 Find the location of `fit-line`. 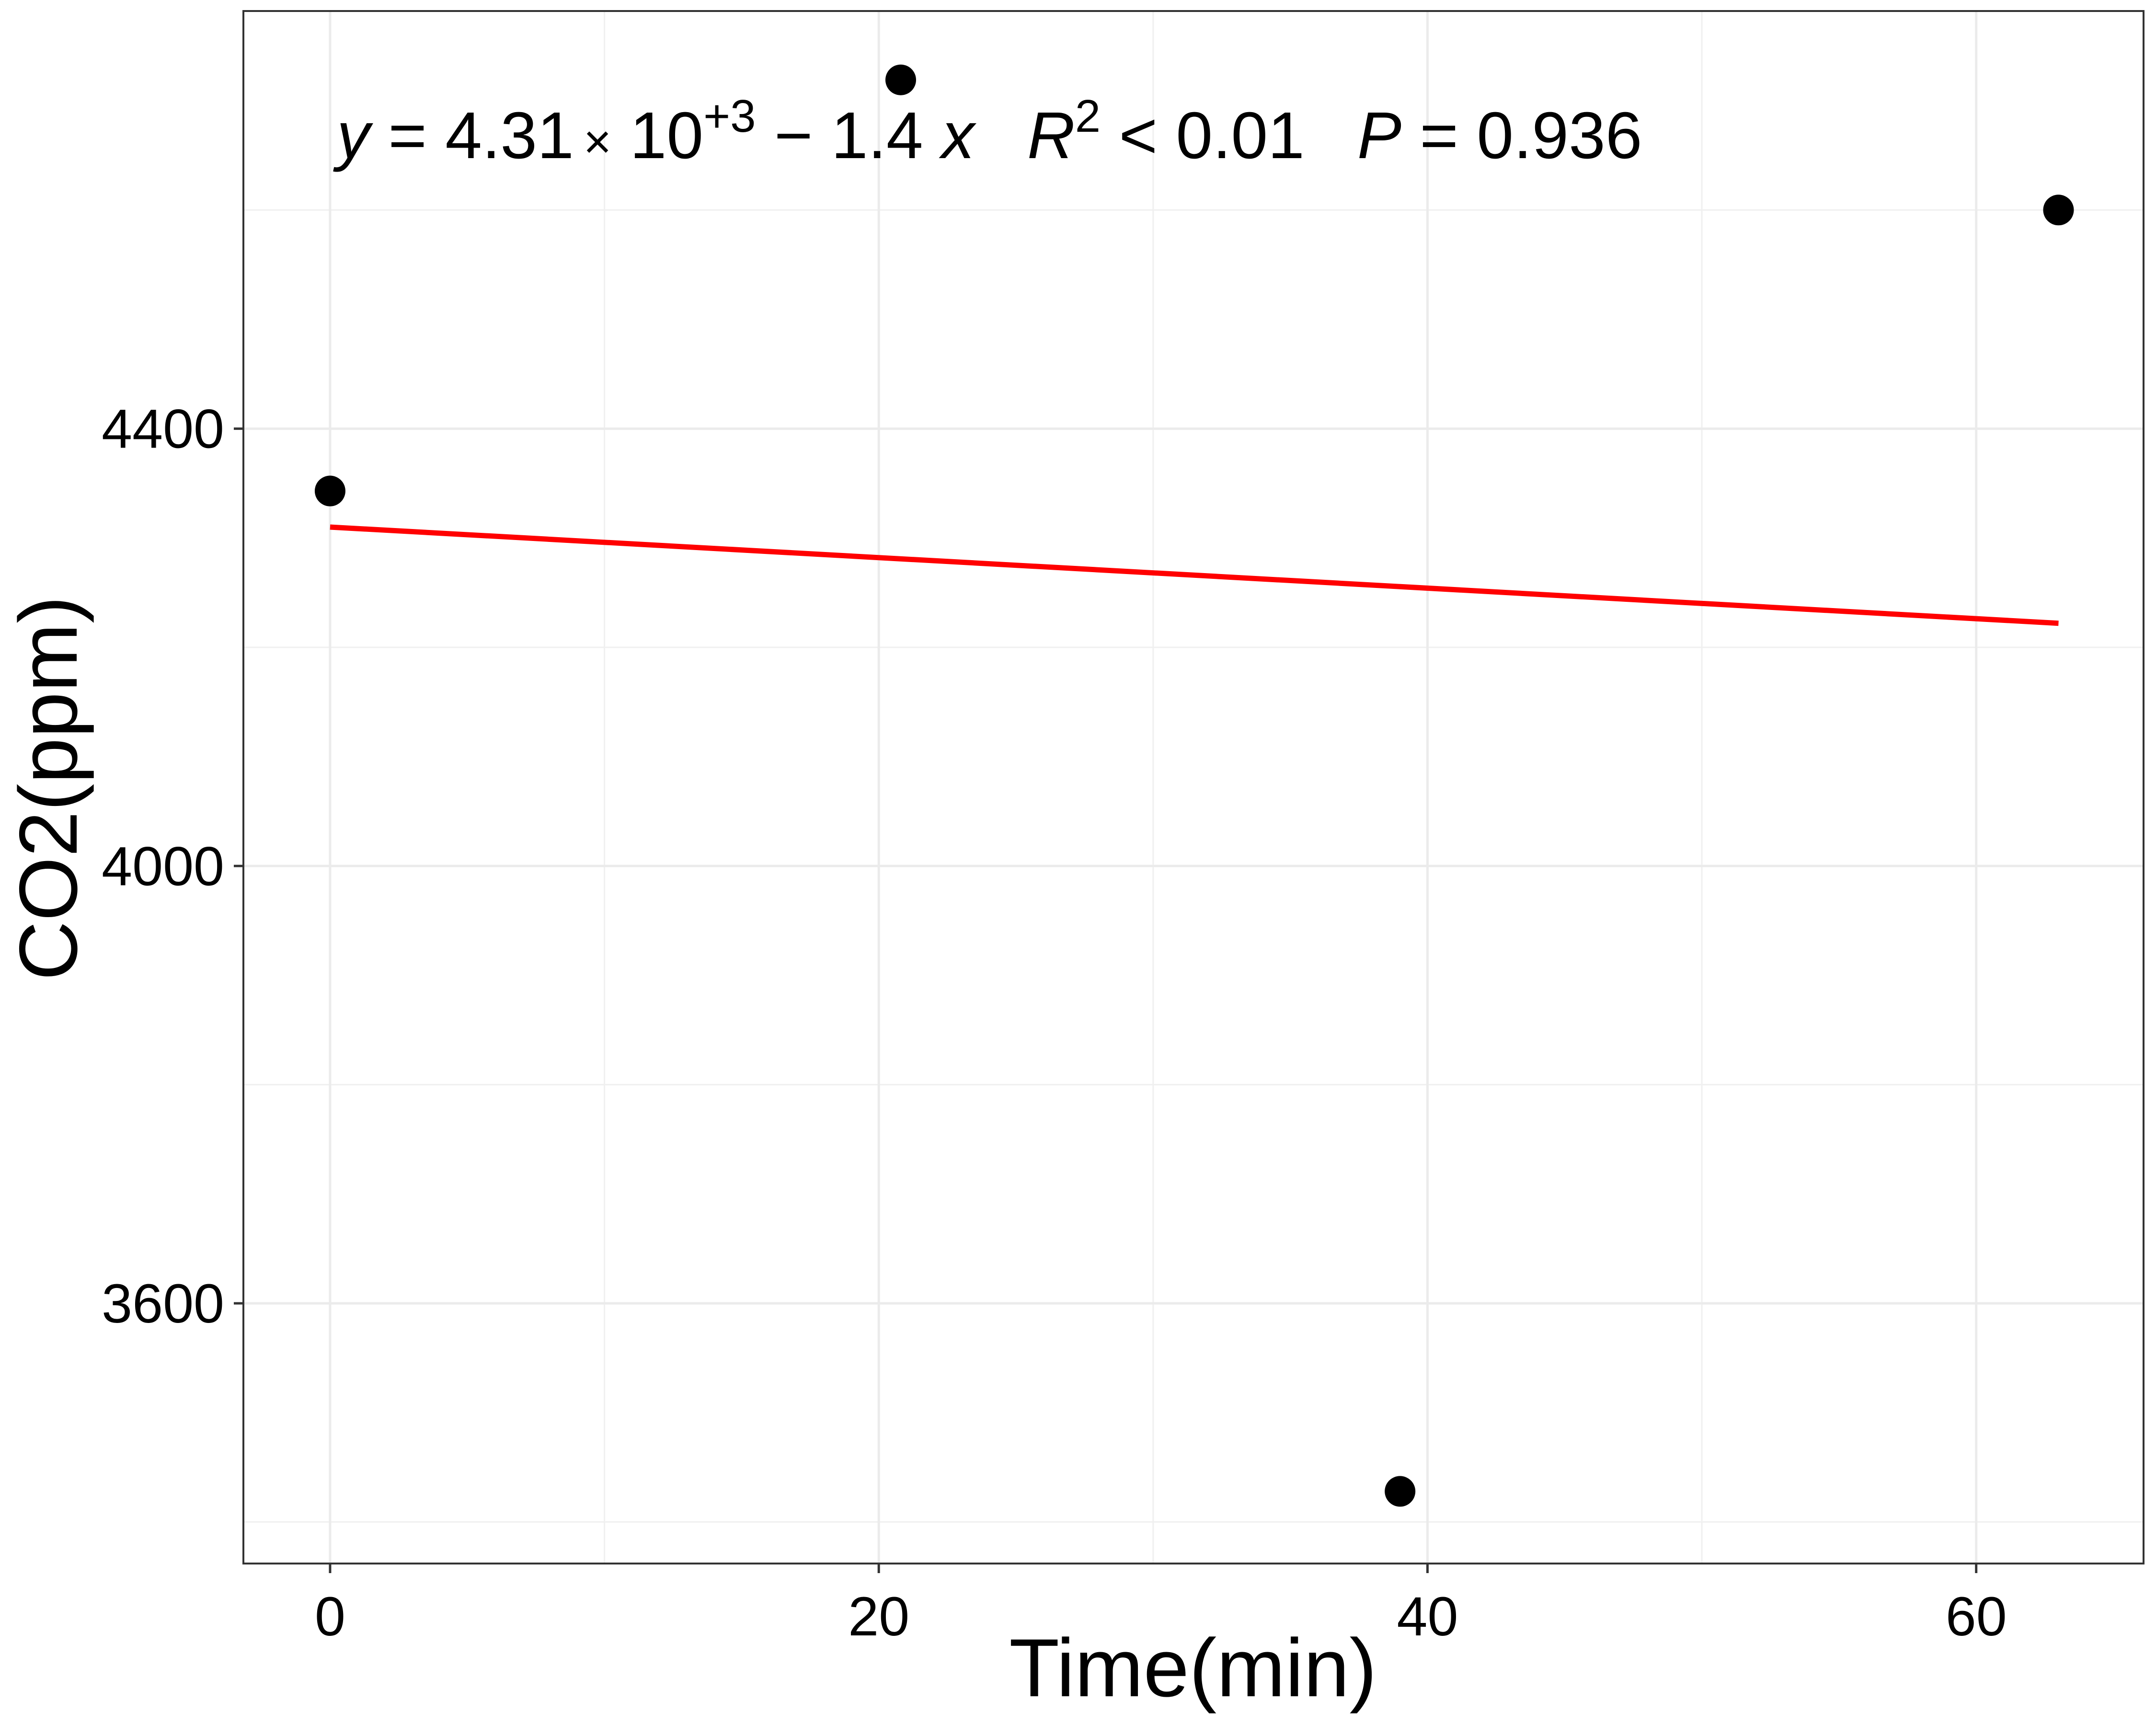

fit-line is located at coordinates (1194, 575).